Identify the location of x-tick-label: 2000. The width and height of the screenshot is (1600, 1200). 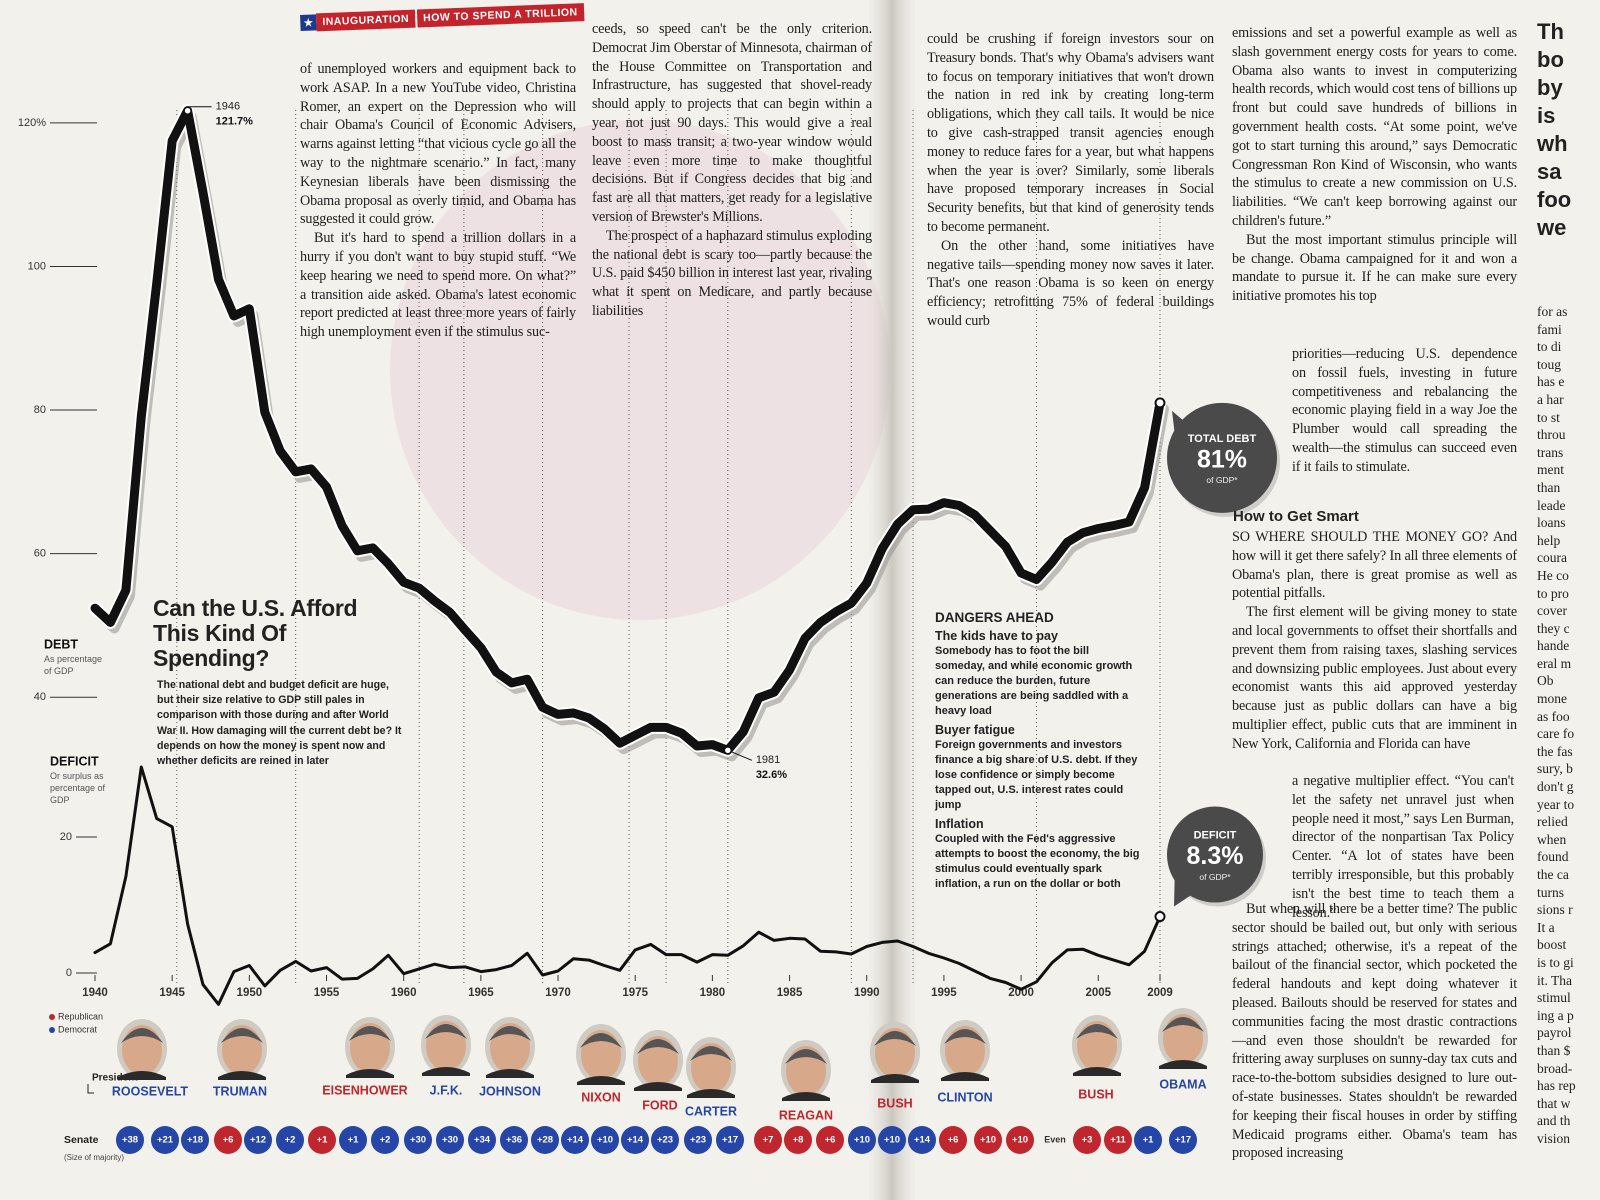
(1021, 993).